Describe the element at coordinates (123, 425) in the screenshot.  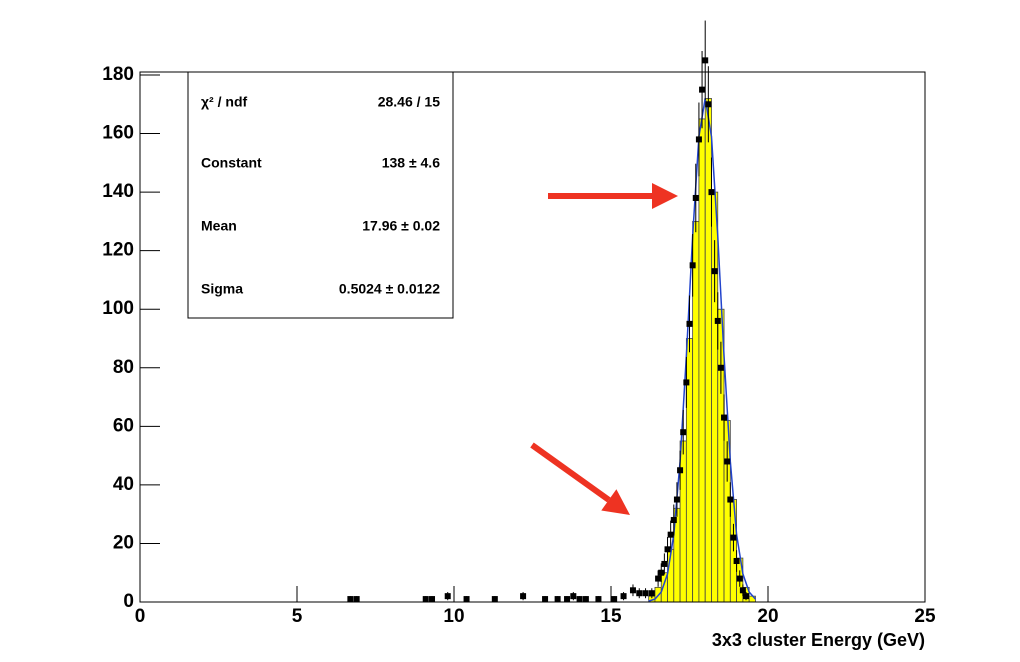
I see `y-tick-label: 60` at that location.